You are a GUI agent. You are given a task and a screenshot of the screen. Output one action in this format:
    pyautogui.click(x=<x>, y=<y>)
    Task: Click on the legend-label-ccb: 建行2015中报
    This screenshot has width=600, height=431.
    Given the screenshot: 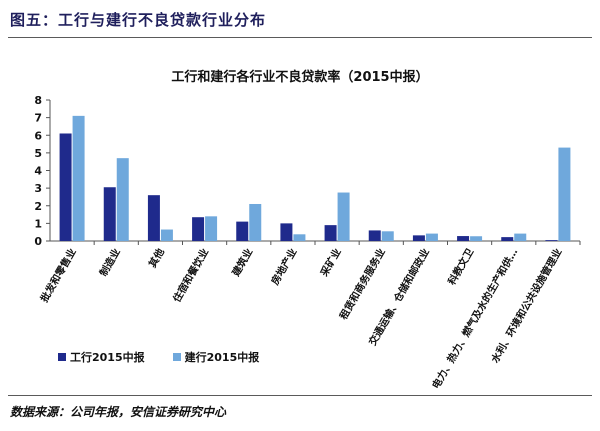 What is the action you would take?
    pyautogui.click(x=222, y=357)
    